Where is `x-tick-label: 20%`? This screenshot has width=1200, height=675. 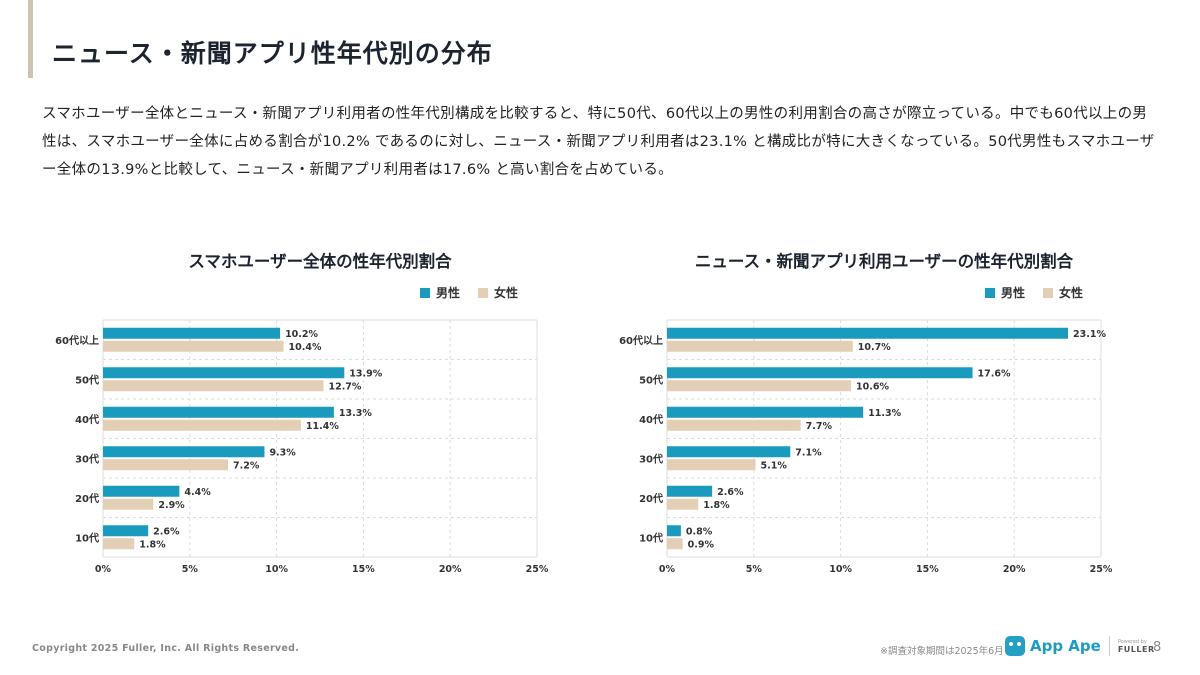 x-tick-label: 20% is located at coordinates (450, 569).